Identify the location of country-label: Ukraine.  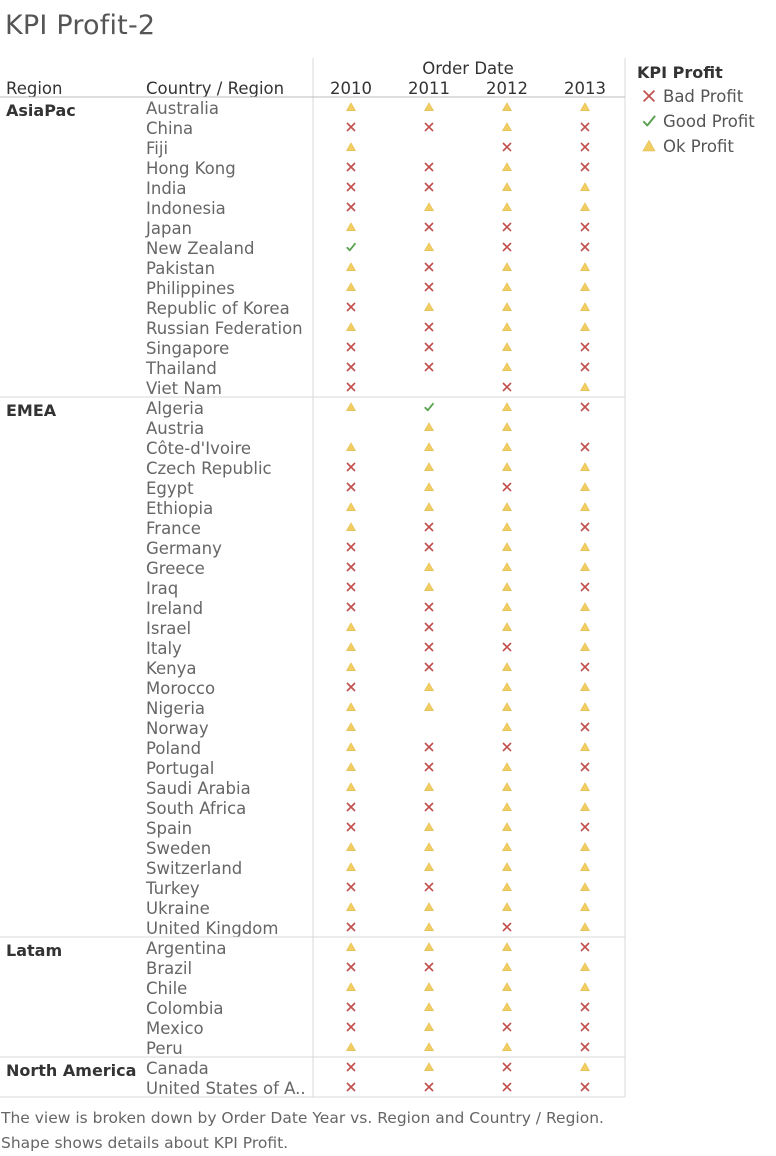
(178, 908).